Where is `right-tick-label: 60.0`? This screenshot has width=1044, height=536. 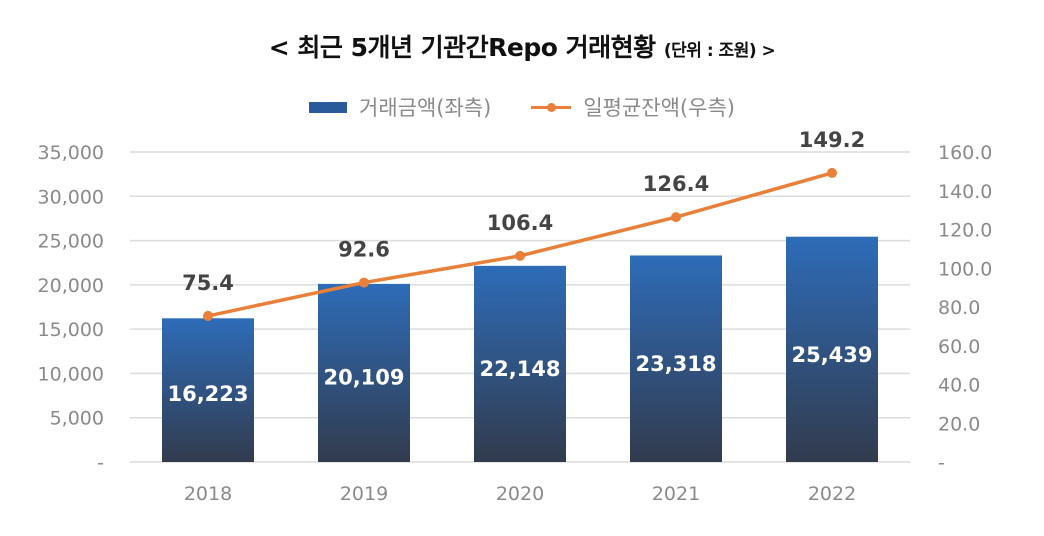 right-tick-label: 60.0 is located at coordinates (959, 347).